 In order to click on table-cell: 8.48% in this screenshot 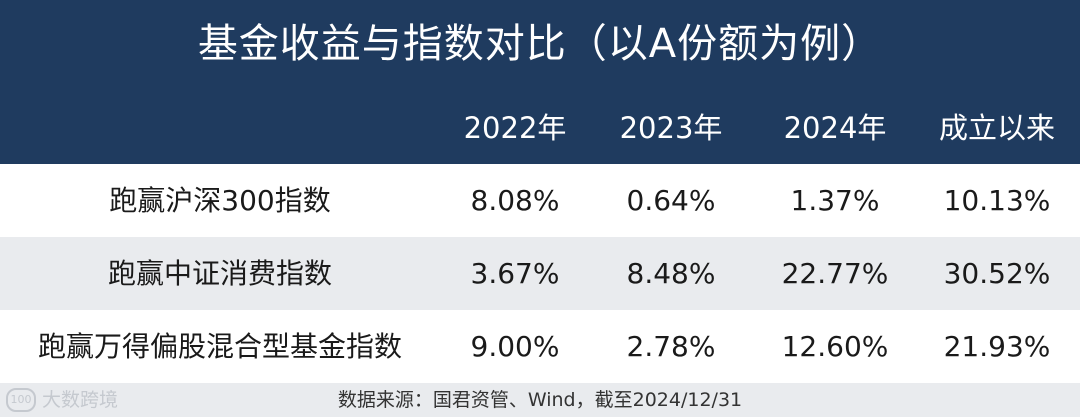, I will do `click(671, 273)`.